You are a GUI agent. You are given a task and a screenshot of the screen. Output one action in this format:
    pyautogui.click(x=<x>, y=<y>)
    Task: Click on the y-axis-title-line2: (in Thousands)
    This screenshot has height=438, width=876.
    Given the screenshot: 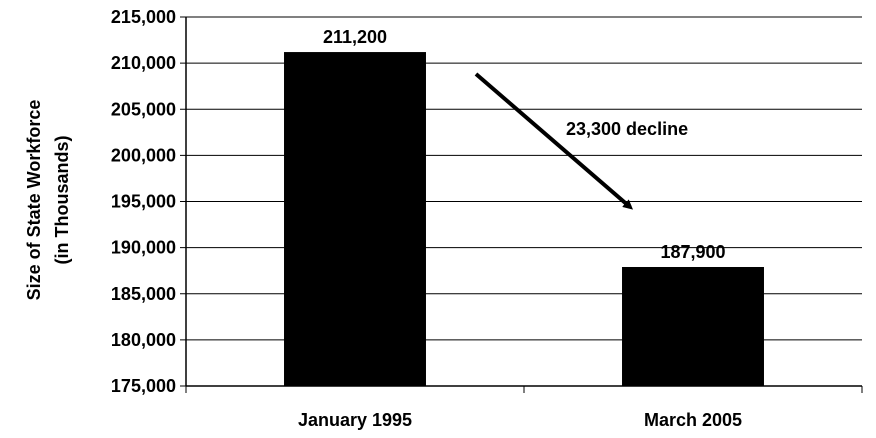 What is the action you would take?
    pyautogui.click(x=62, y=200)
    